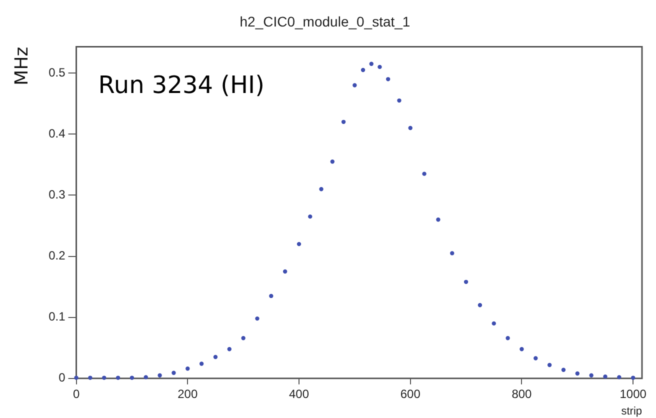 The width and height of the screenshot is (656, 418). Describe the element at coordinates (631, 411) in the screenshot. I see `x-axis-title: strip` at that location.